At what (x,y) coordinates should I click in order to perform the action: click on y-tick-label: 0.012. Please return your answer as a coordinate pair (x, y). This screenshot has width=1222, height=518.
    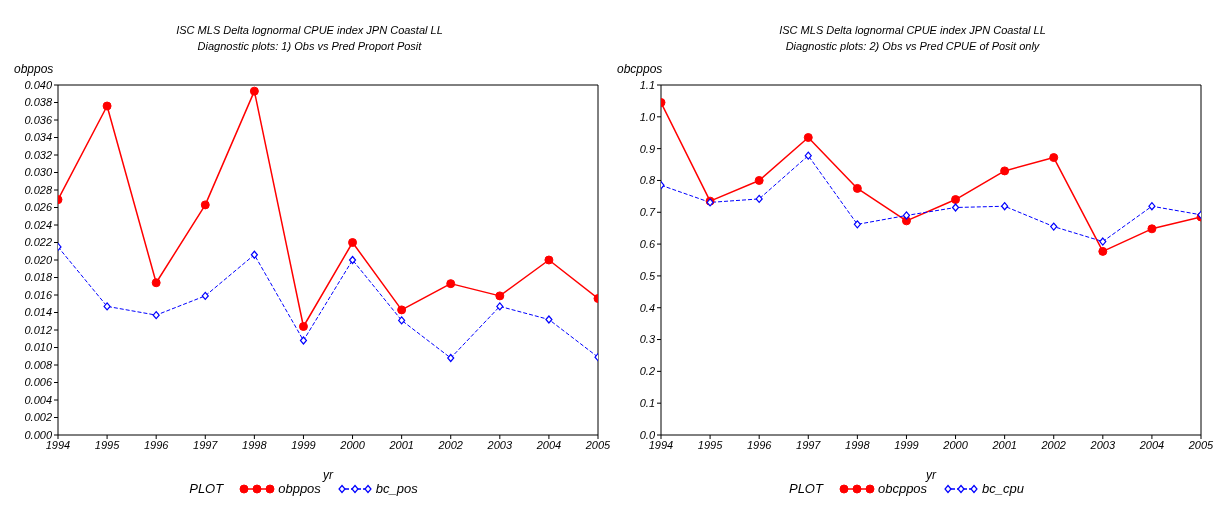
    Looking at the image, I should click on (38, 329).